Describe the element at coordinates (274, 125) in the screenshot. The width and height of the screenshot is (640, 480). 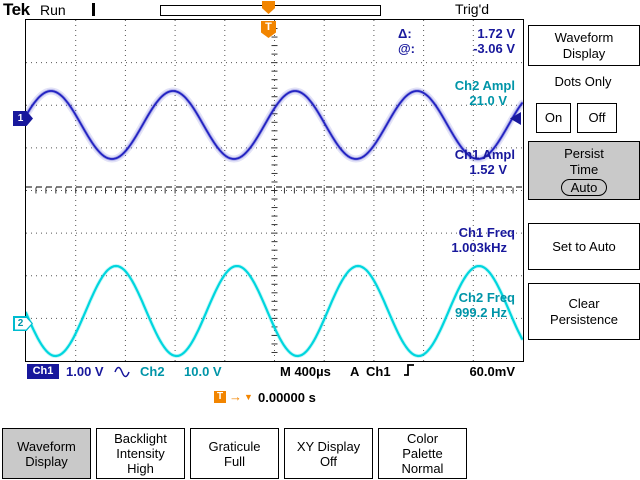
I see `ch1-trace` at that location.